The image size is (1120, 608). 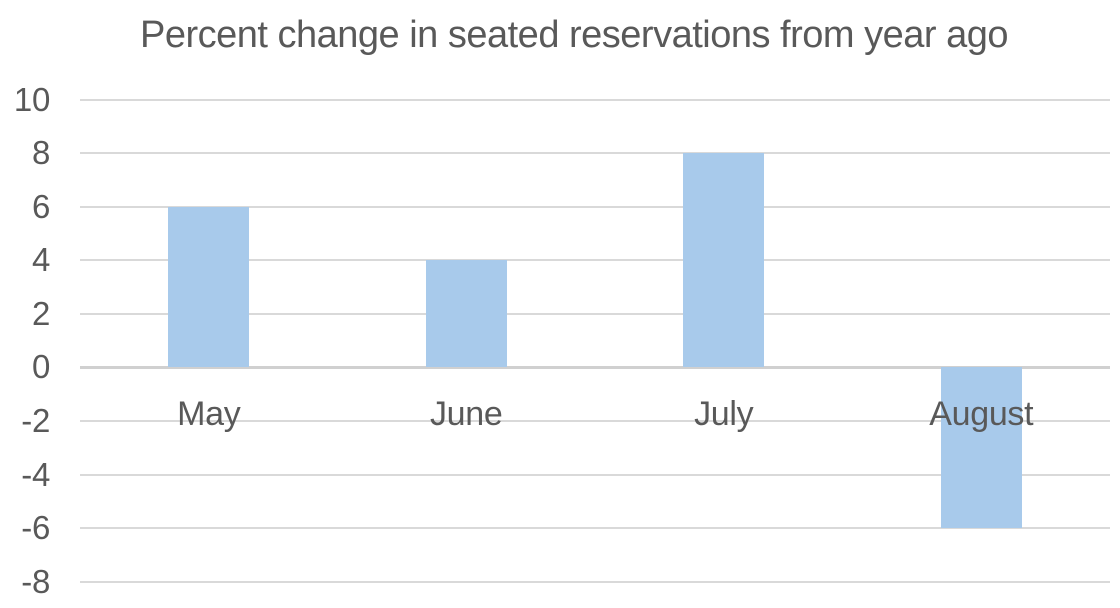 What do you see at coordinates (209, 414) in the screenshot?
I see `x-axis-label-may: May` at bounding box center [209, 414].